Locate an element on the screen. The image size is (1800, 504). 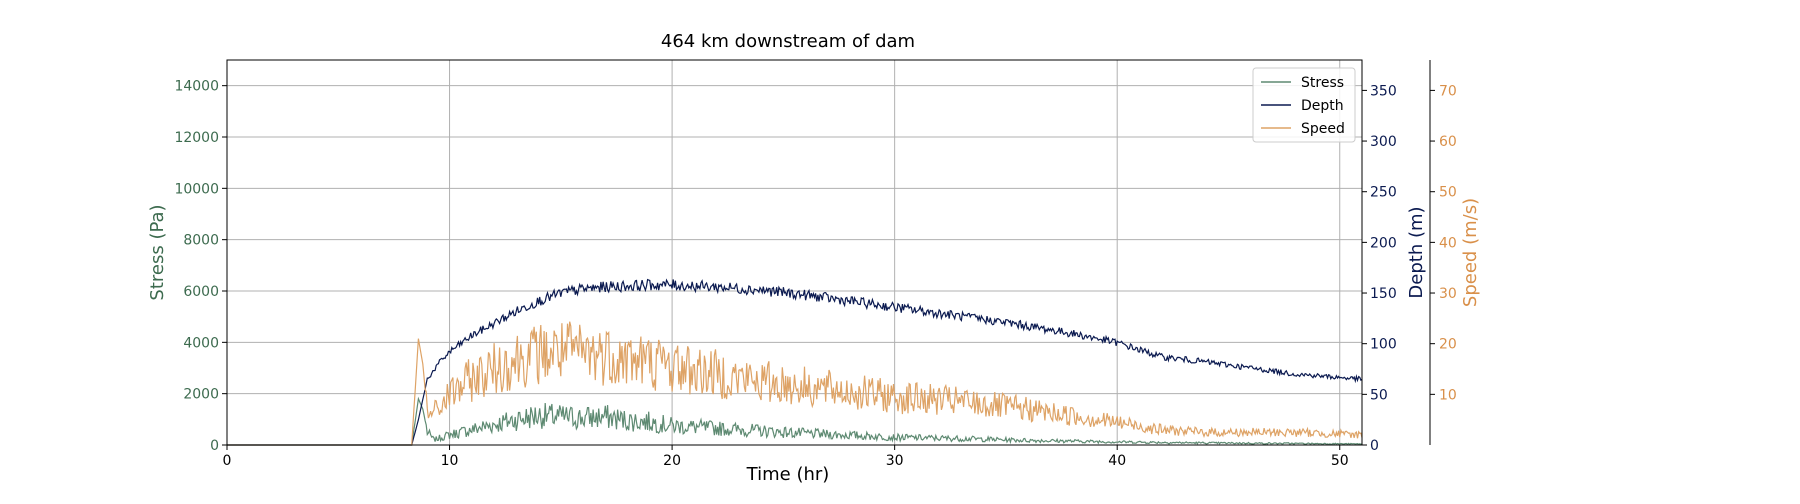
speed-tick-label: 40 is located at coordinates (1448, 243).